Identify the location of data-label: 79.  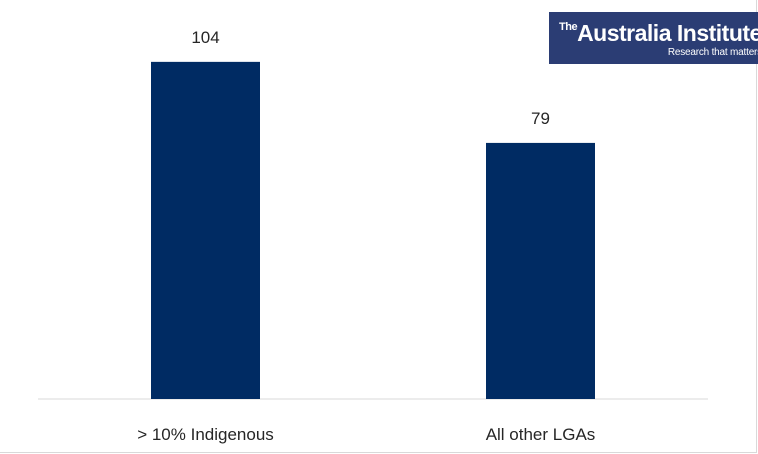
(540, 118).